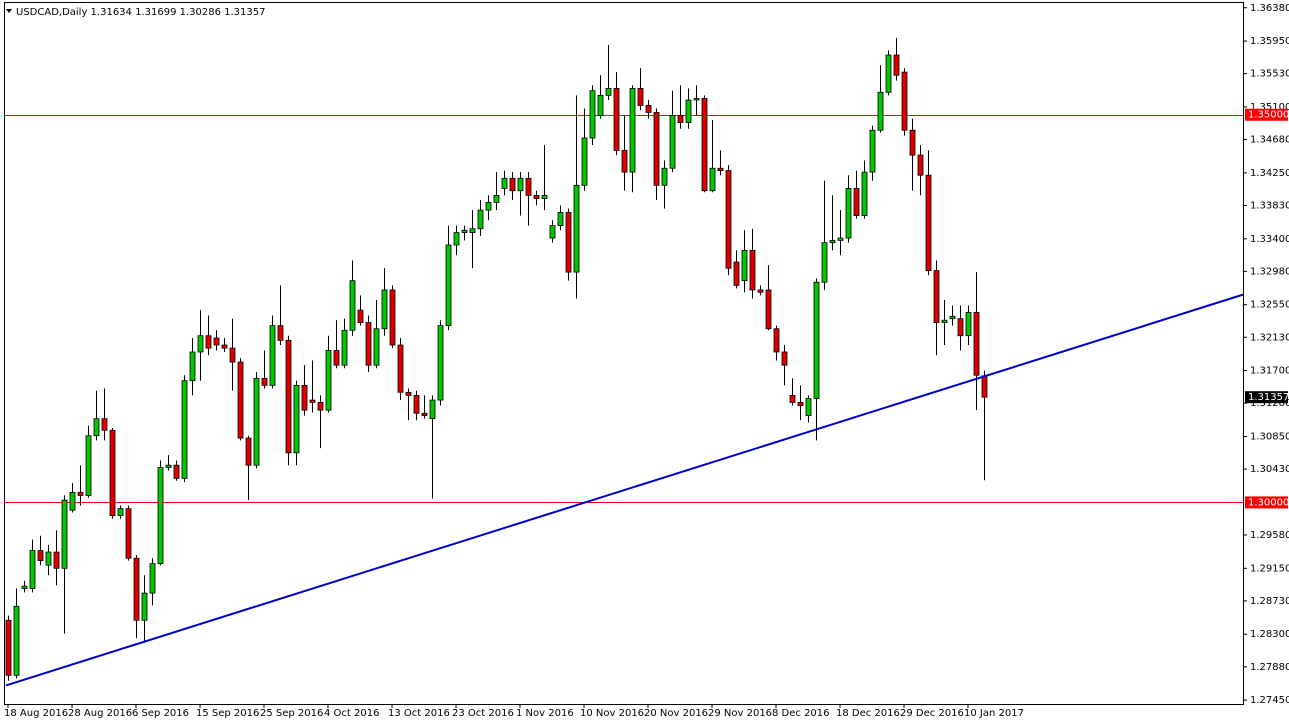 The image size is (1289, 726). Describe the element at coordinates (160, 713) in the screenshot. I see `x-tick-label: 6 Sep 2016` at that location.